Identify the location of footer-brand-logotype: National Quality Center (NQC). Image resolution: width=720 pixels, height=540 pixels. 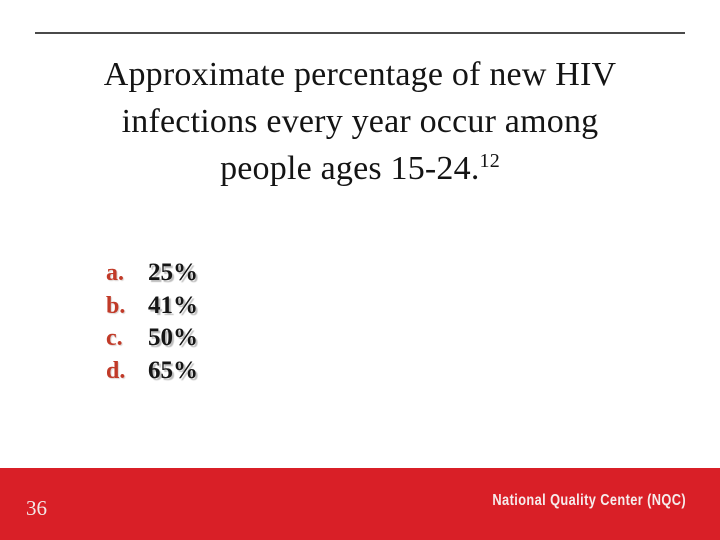
(589, 500).